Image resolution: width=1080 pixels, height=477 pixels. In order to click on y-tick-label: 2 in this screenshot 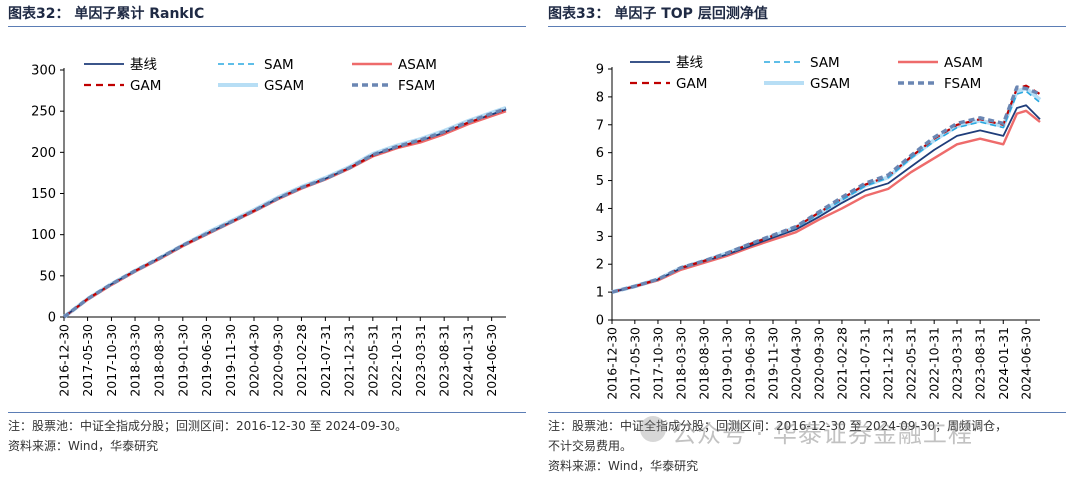, I will do `click(600, 265)`.